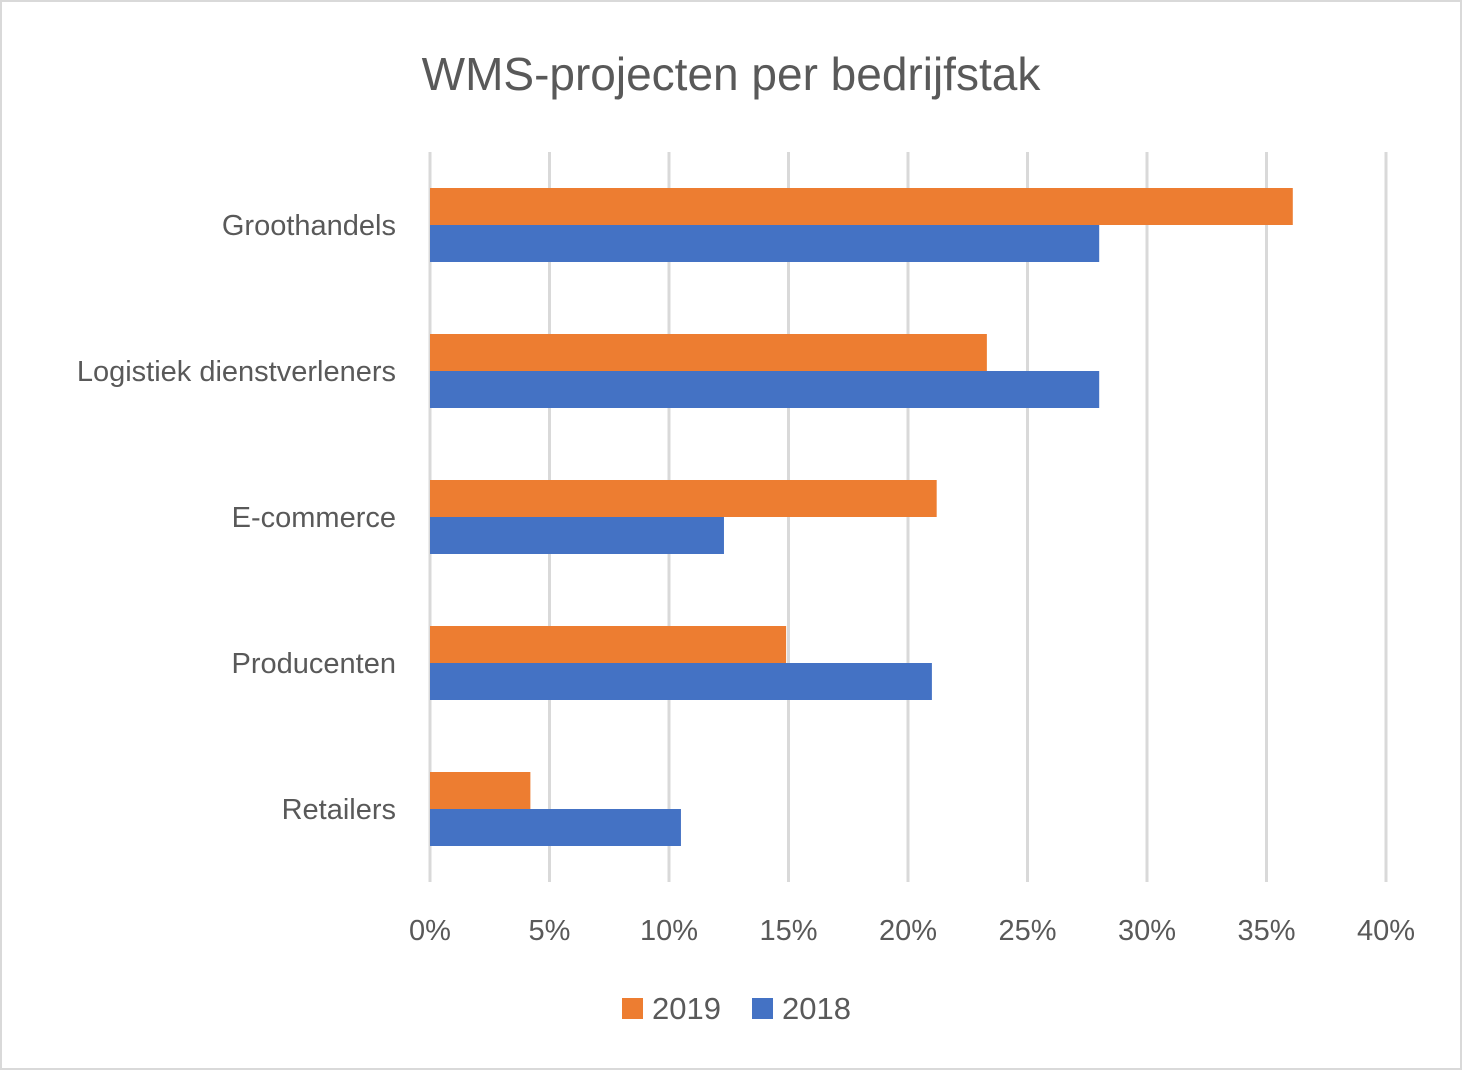 This screenshot has height=1070, width=1462. Describe the element at coordinates (1386, 931) in the screenshot. I see `x-tick-label: 40%` at that location.